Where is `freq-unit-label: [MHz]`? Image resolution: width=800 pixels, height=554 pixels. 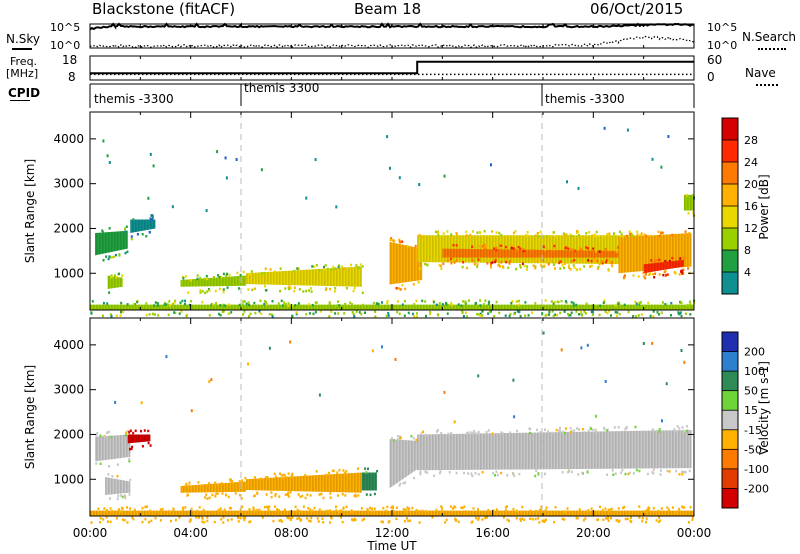 freq-unit-label: [MHz] is located at coordinates (22, 73).